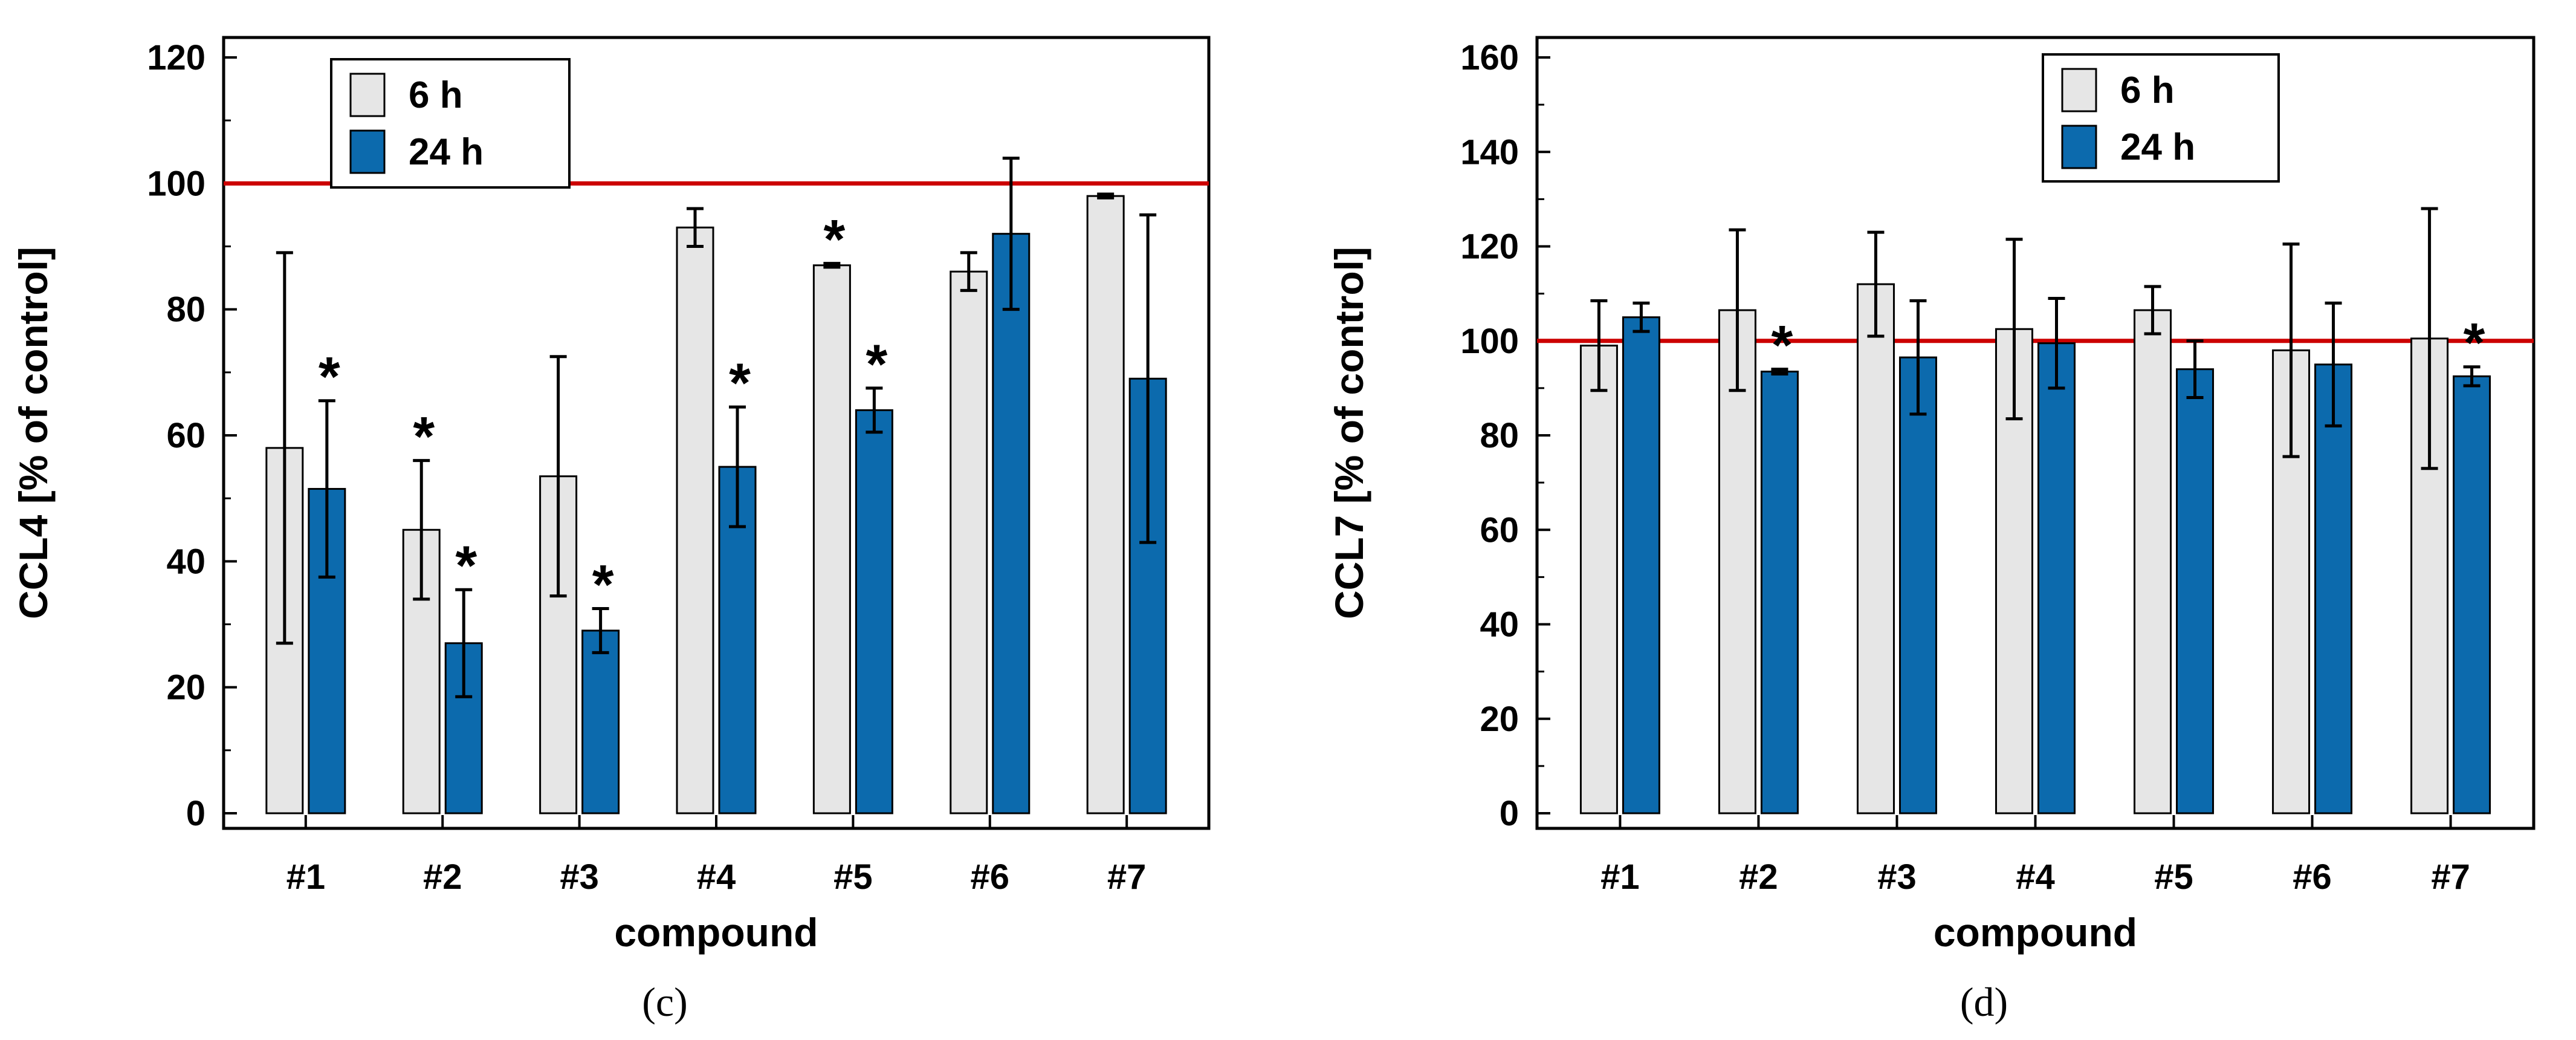  I want to click on y-axis-label: CCL4 [% of control], so click(33, 433).